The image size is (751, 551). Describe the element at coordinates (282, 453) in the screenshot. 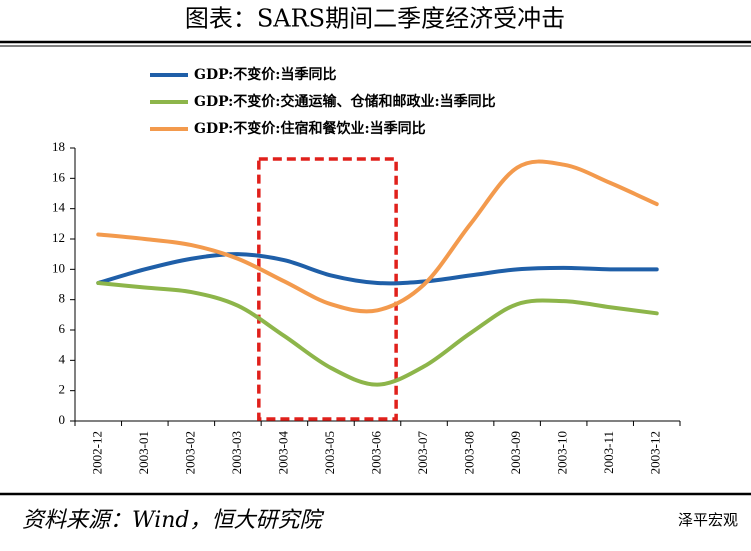

I see `x-tick-label: 2003-04` at that location.